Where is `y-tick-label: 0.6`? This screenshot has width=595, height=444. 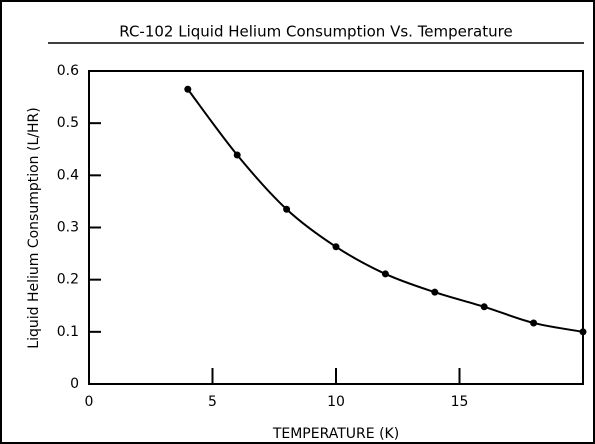
y-tick-label: 0.6 is located at coordinates (68, 71).